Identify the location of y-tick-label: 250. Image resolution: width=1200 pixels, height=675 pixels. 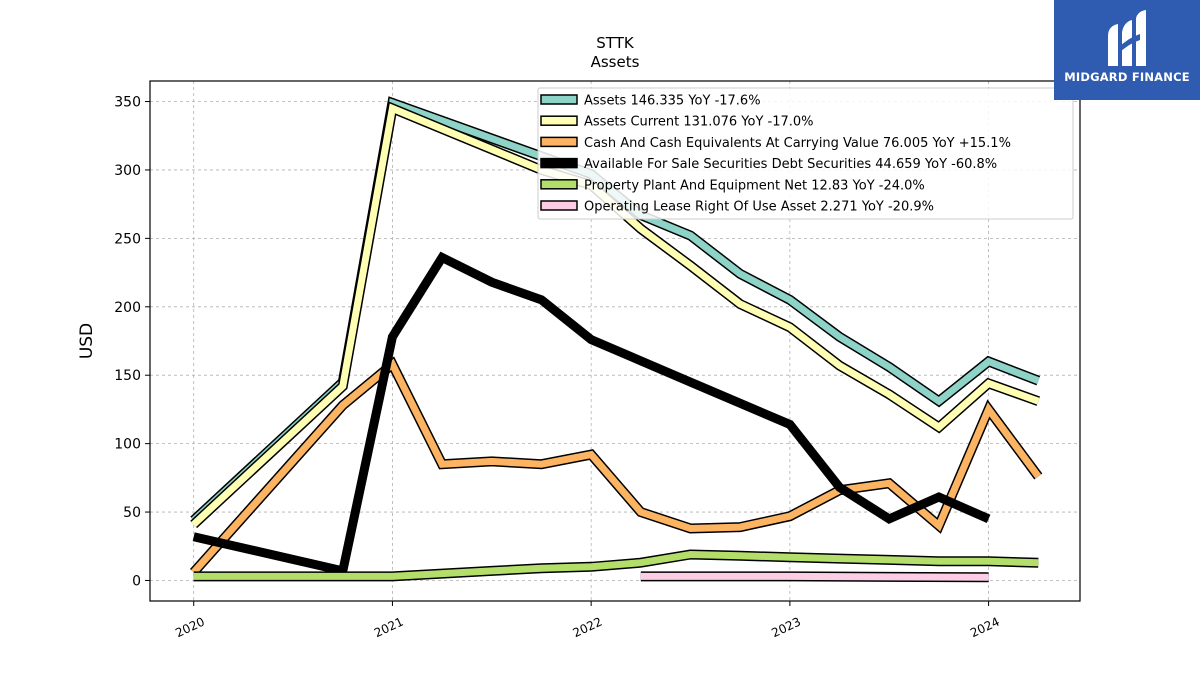
(127, 239).